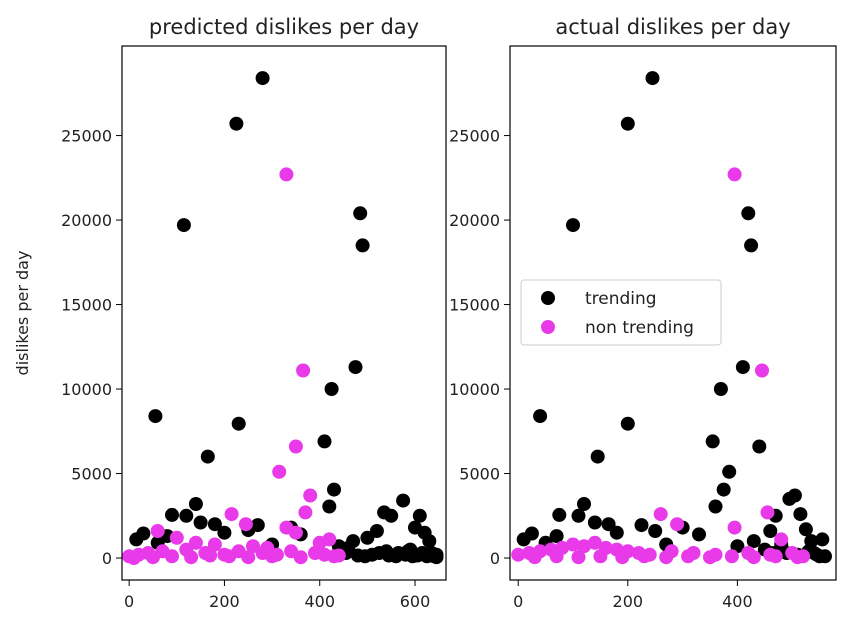 This screenshot has width=866, height=618. What do you see at coordinates (107, 558) in the screenshot?
I see `y-tick-label-predicted-0: 0` at bounding box center [107, 558].